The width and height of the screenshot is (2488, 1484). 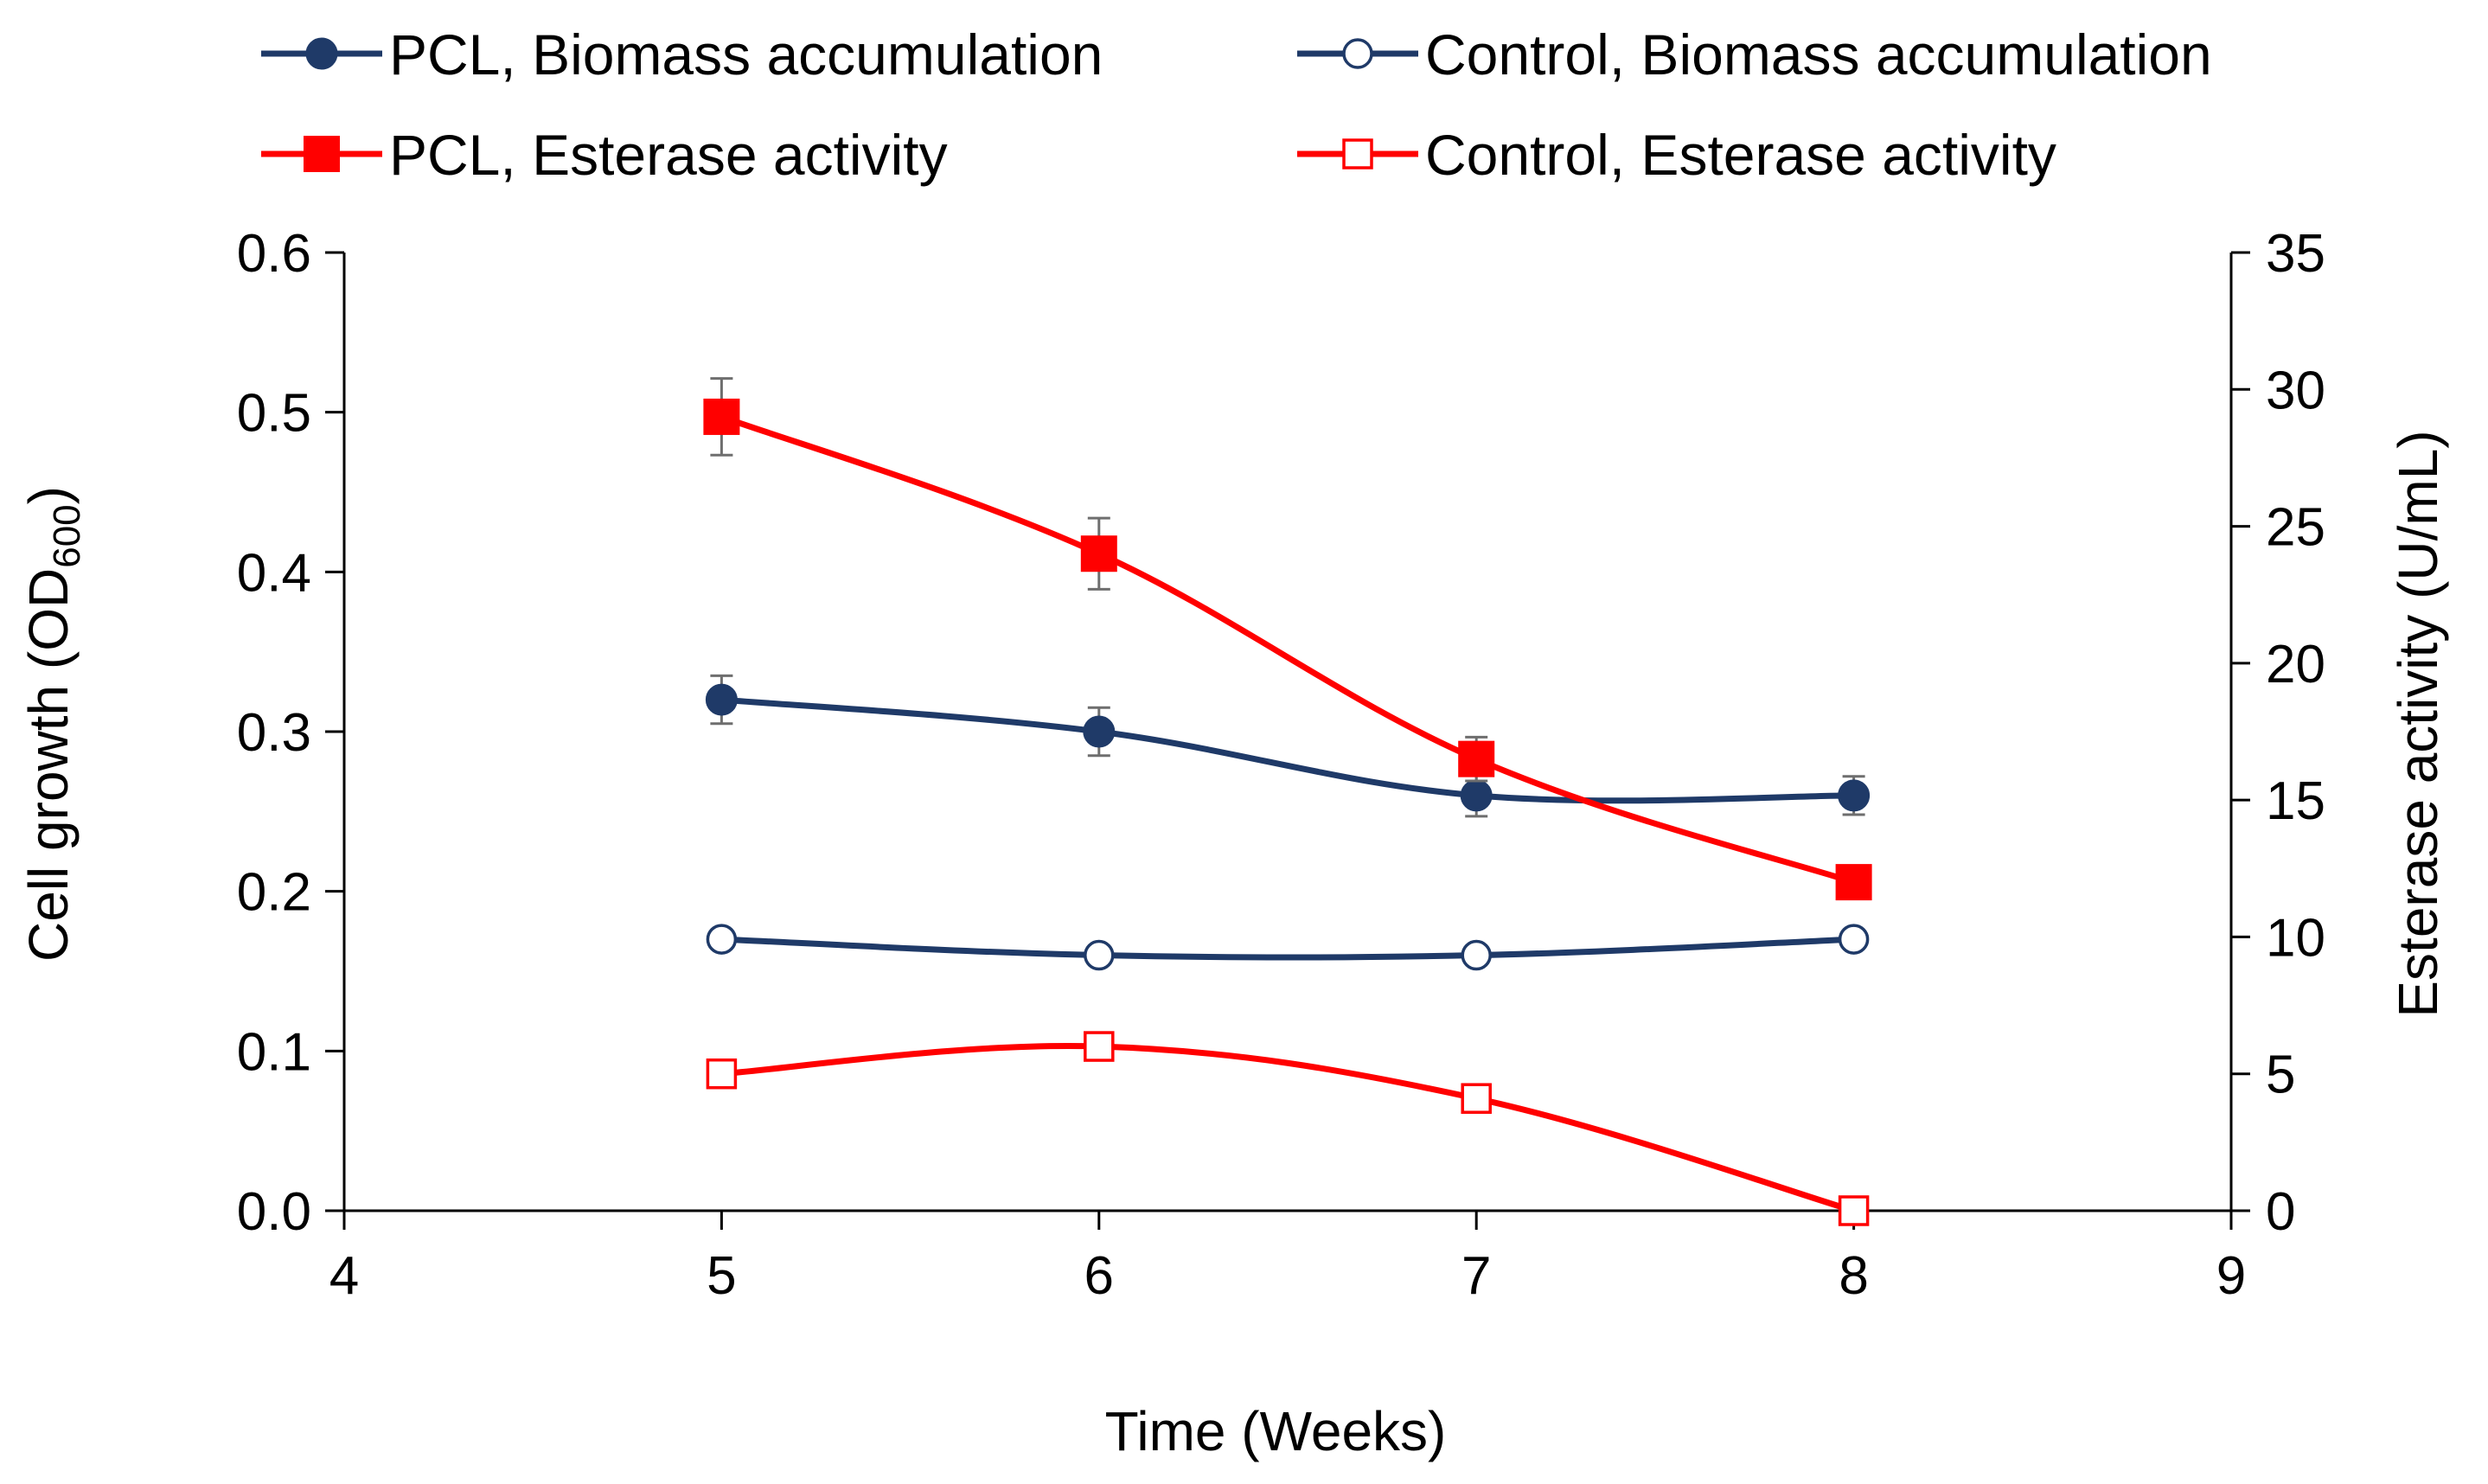 I want to click on legend-item-control-biomass-accumulation: Control, Biomass accumulation, so click(x=1755, y=54).